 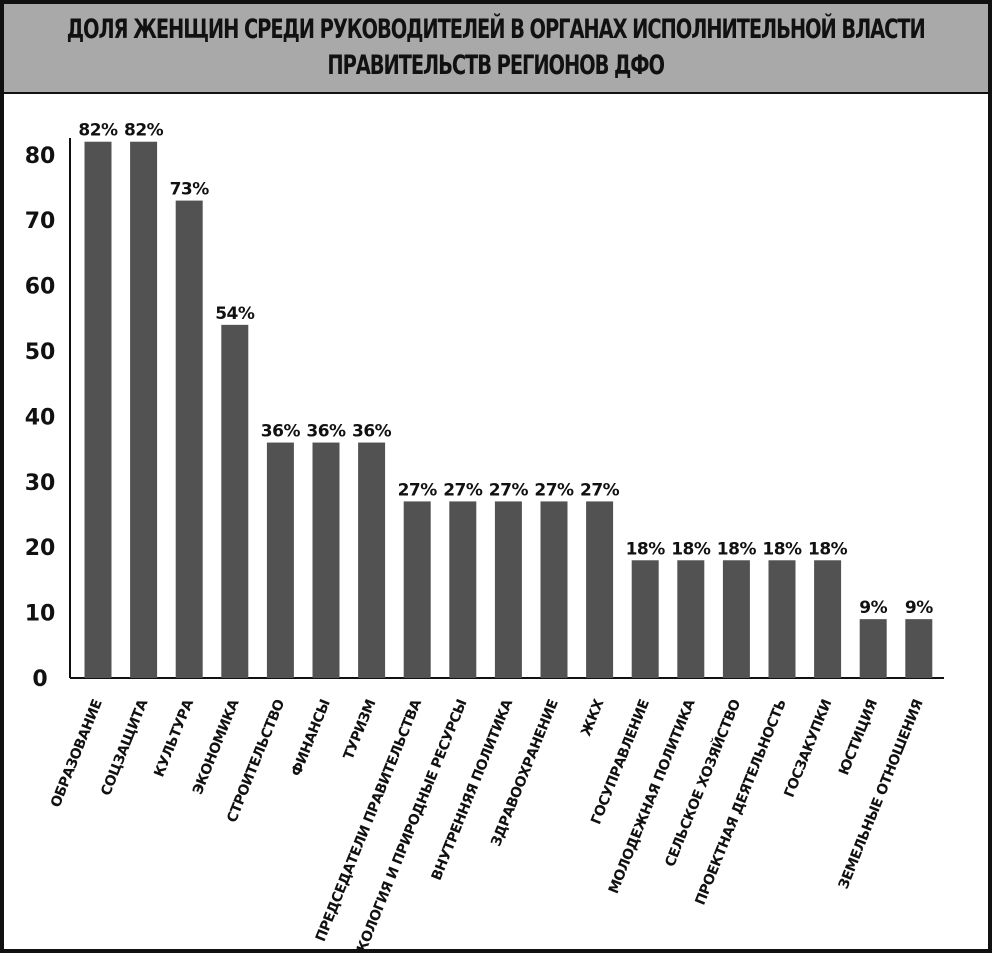 I want to click on category-label: ОБРАЗОВАНИЕ, so click(x=77, y=754).